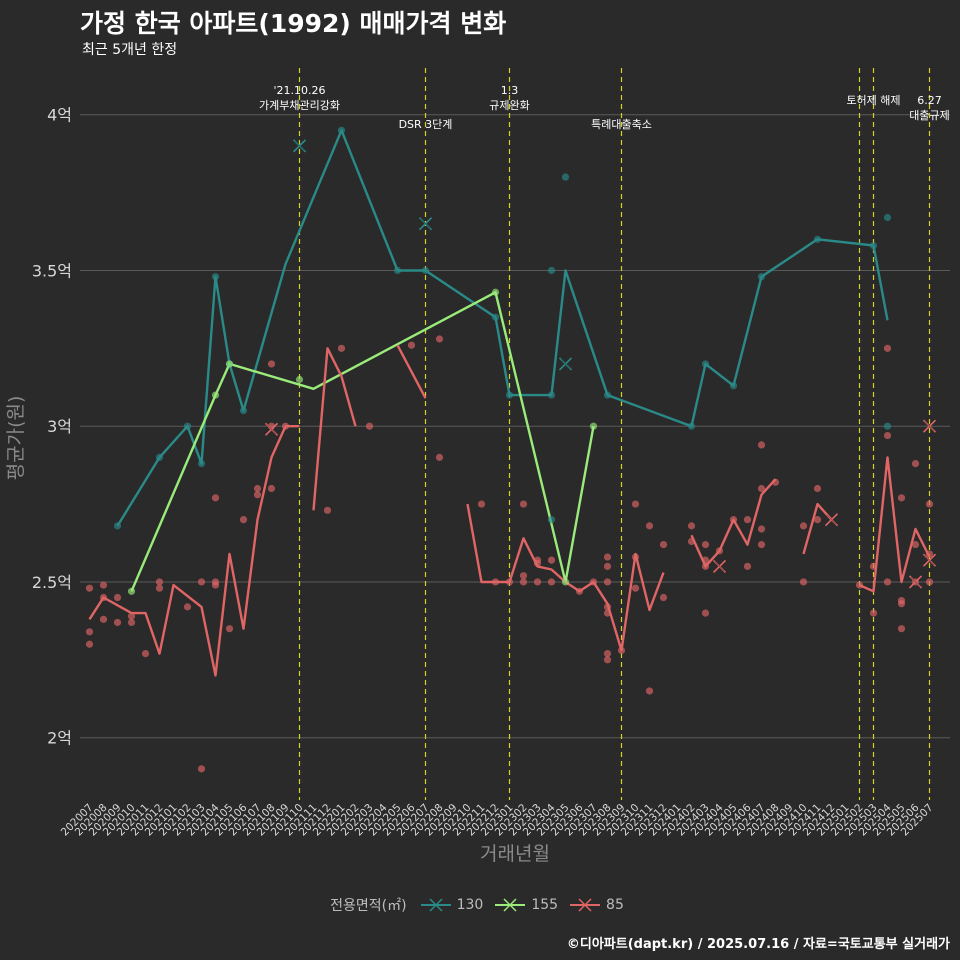 Image resolution: width=960 pixels, height=960 pixels. I want to click on event-label: 가계부채관리강화, so click(299, 105).